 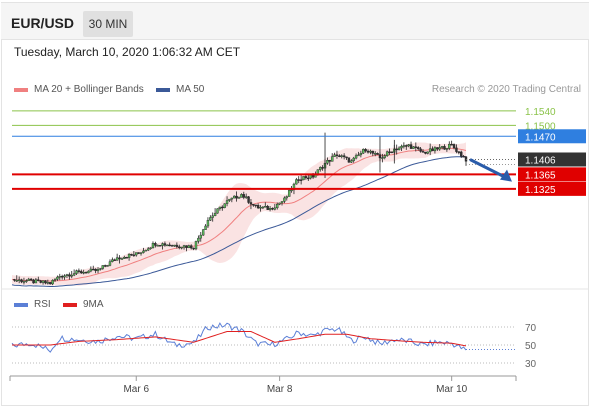 I want to click on x-tick-label-1: Mar 8, so click(x=280, y=389).